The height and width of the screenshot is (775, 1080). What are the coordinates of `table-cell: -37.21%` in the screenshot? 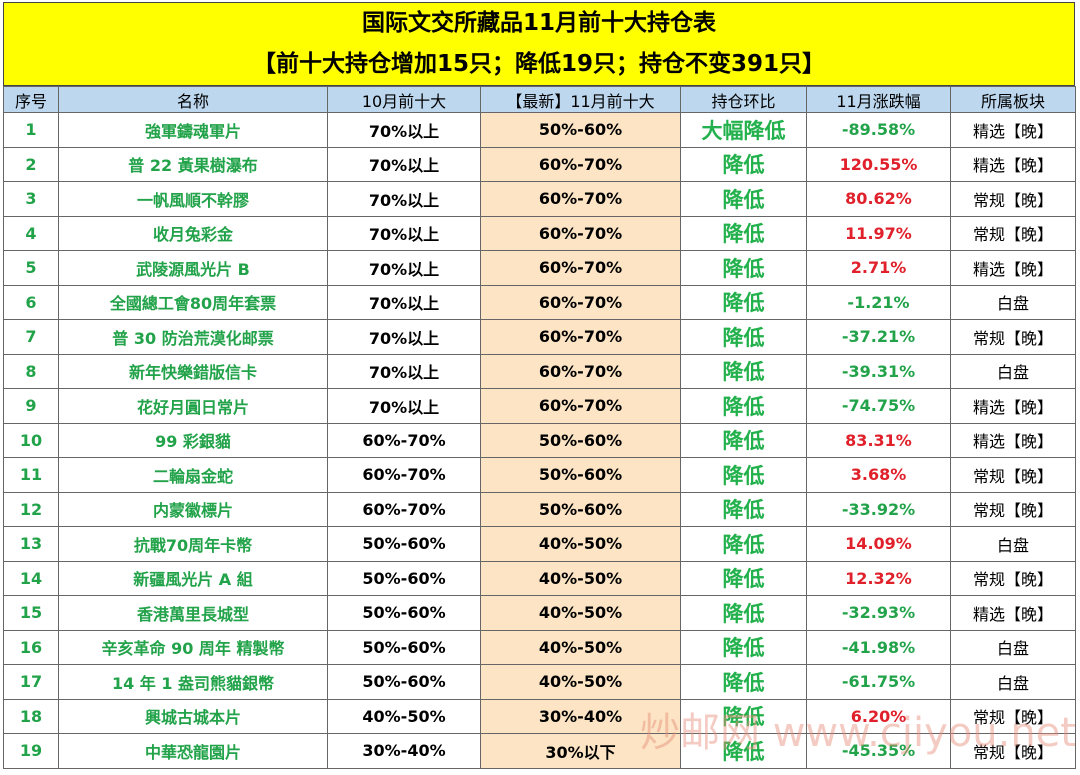 It's located at (878, 337).